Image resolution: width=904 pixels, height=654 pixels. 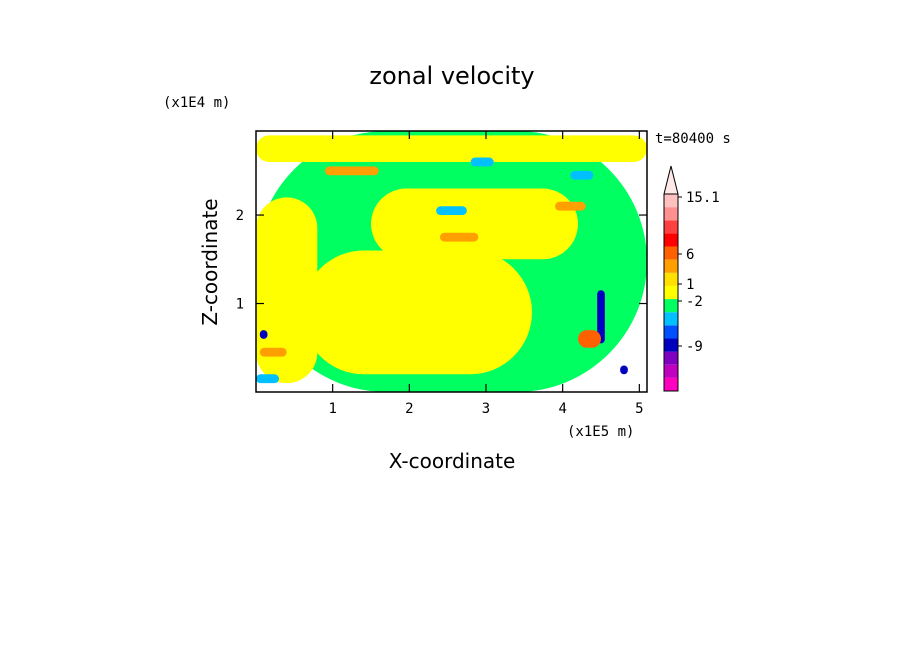 I want to click on colorbar-label: -2, so click(x=694, y=302).